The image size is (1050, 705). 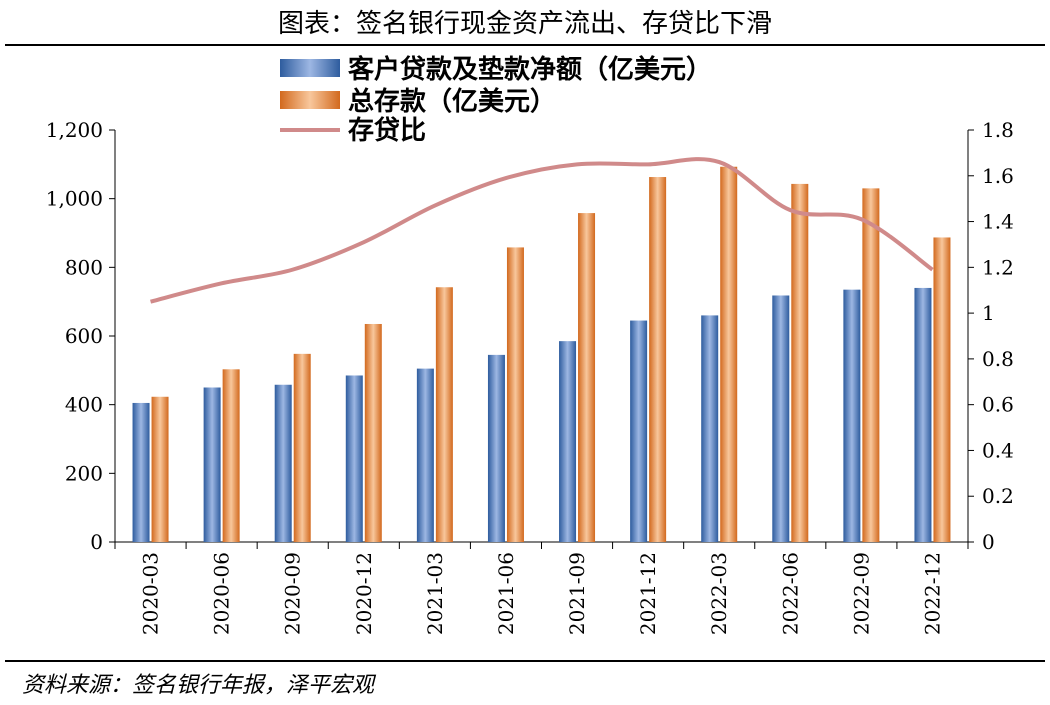 I want to click on right-tick-label: 0, so click(x=988, y=542).